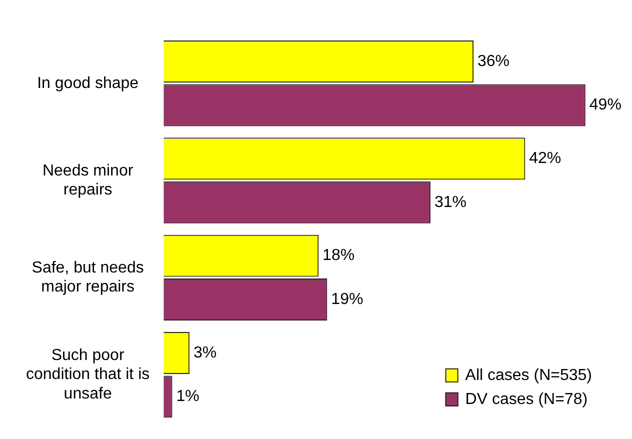  Describe the element at coordinates (88, 374) in the screenshot. I see `y-tick-label: Such poor condition that it is unsafe` at that location.